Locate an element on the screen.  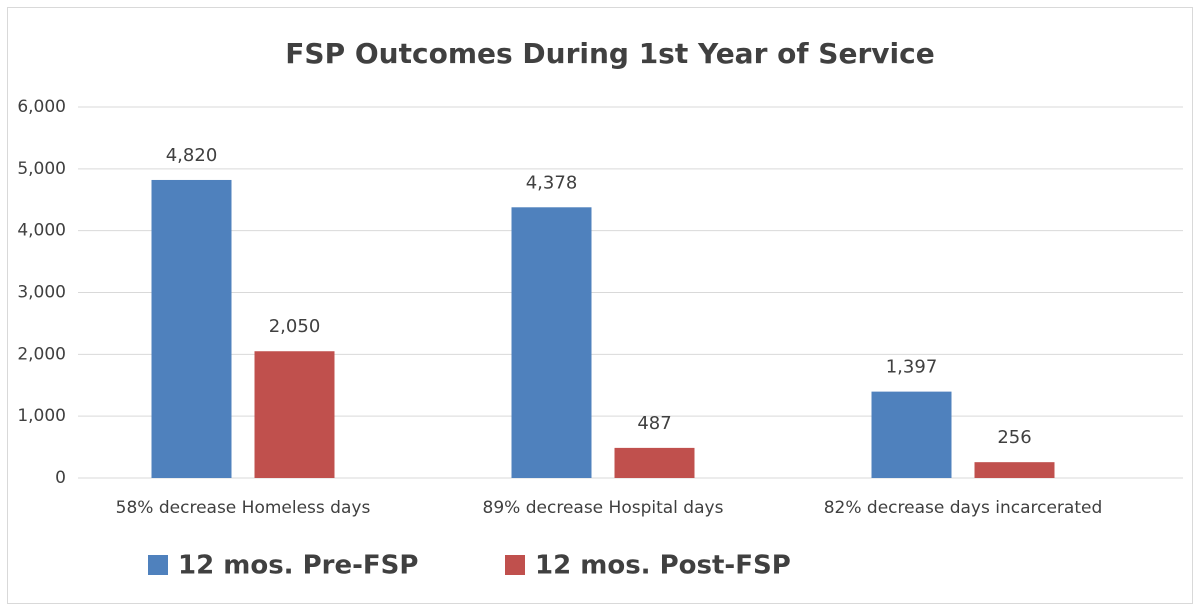
data-label: 487 is located at coordinates (654, 423).